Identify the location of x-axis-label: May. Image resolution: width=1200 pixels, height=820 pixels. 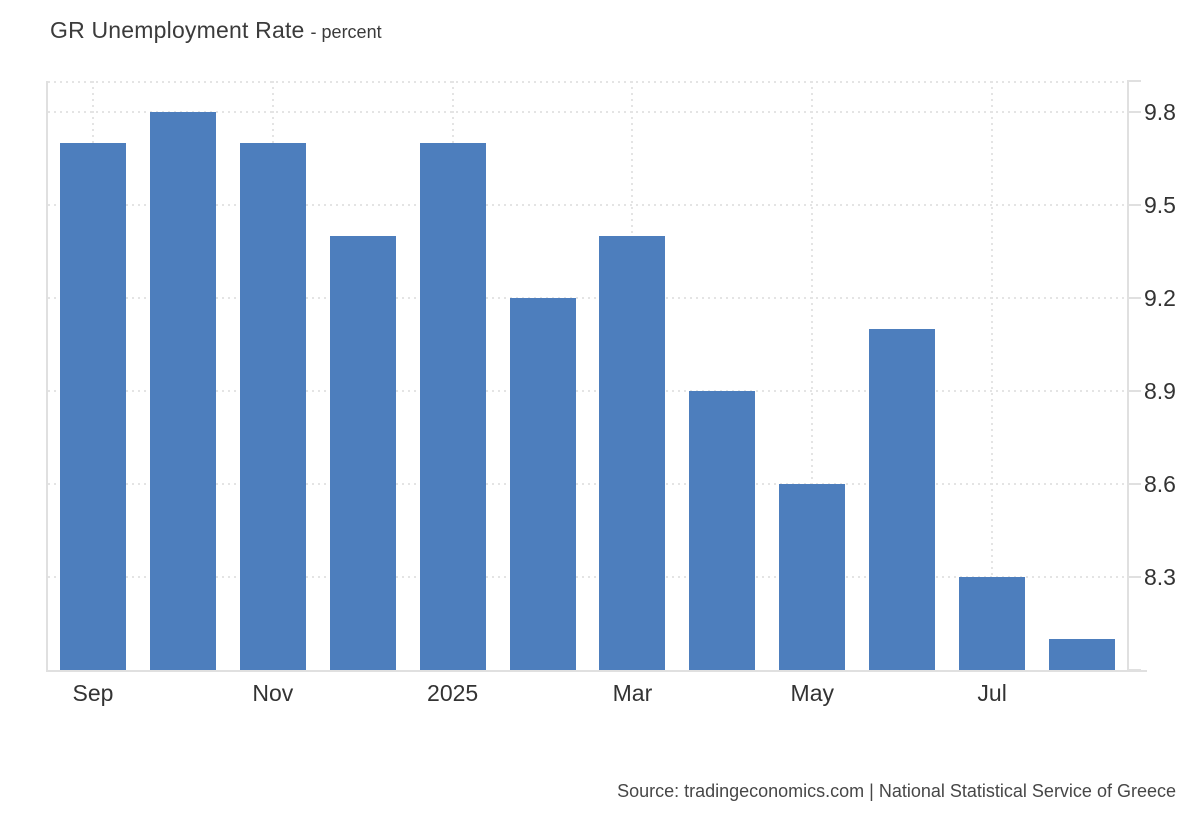
(812, 693).